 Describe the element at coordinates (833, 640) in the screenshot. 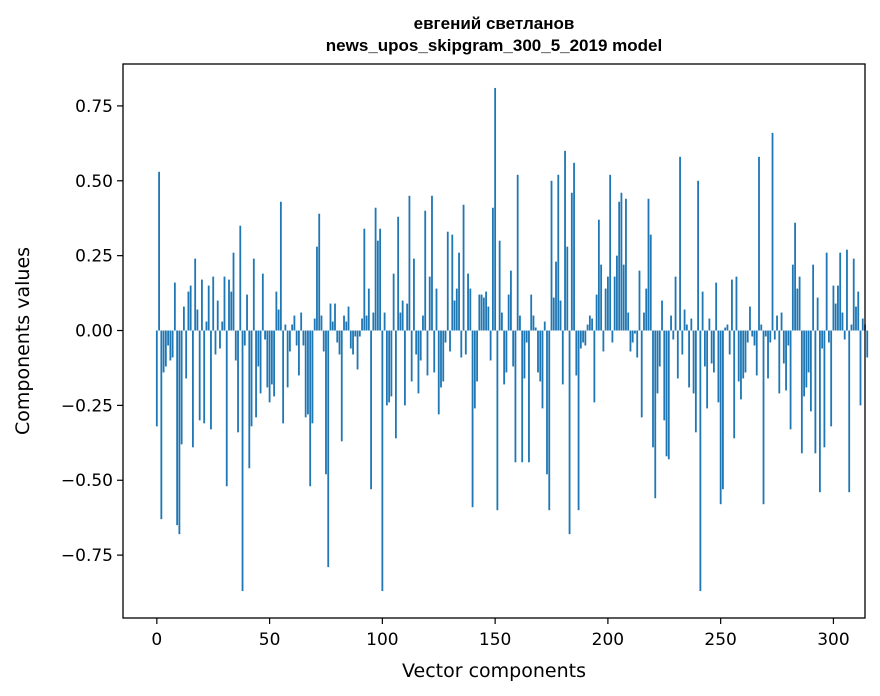

I see `x-tick-label-300: 300` at that location.